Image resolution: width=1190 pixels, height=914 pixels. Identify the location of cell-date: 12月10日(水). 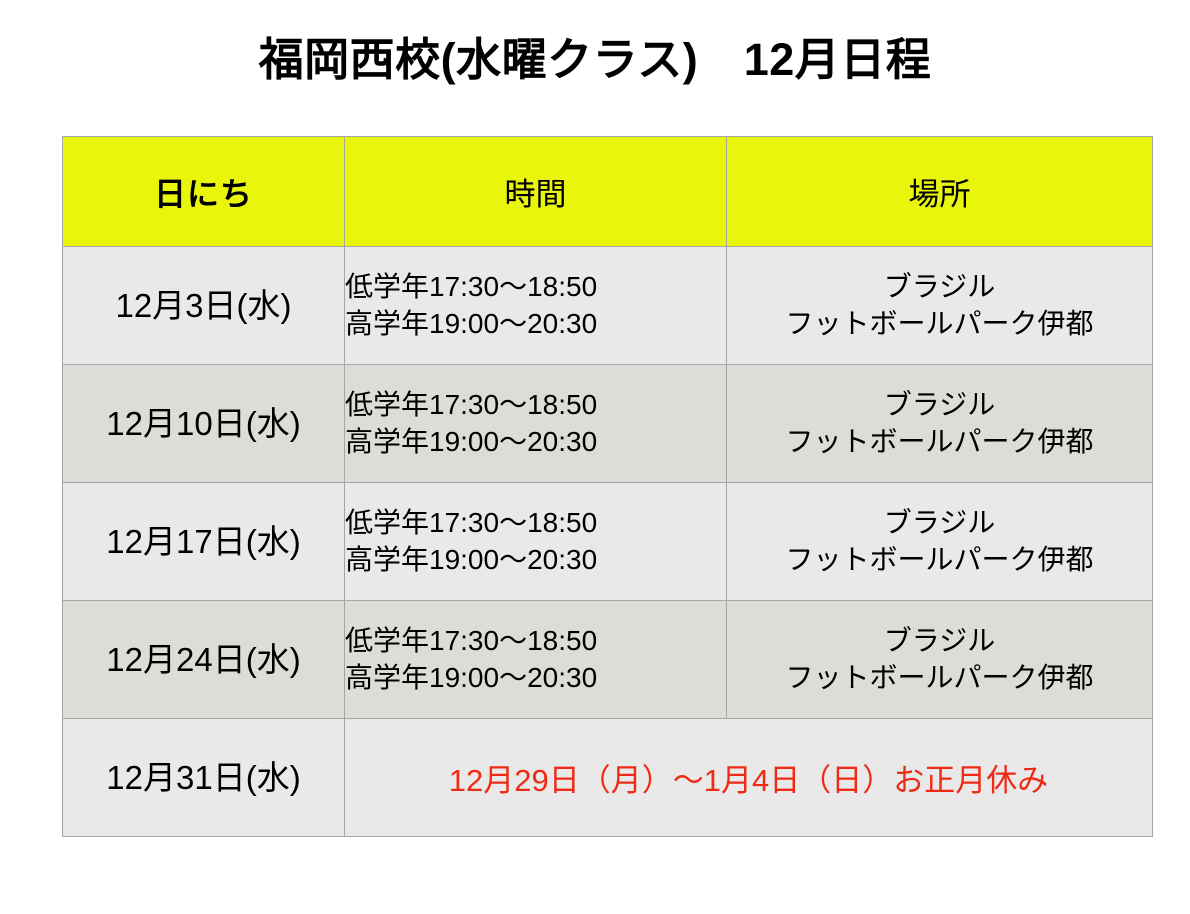
(203, 423).